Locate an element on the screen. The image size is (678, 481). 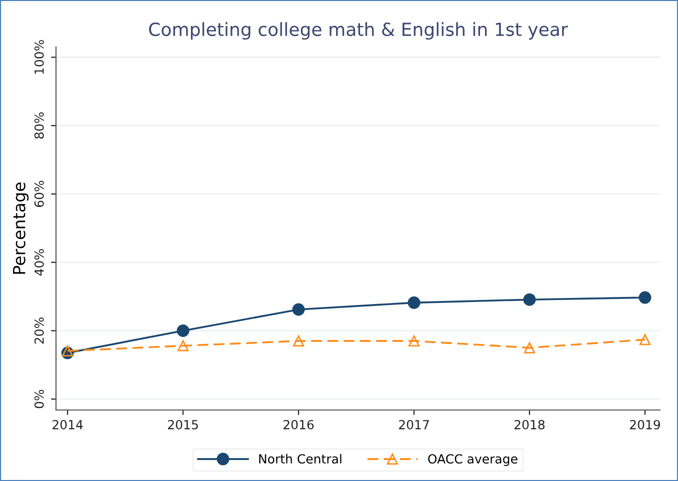
legend-label: OACC average is located at coordinates (473, 460).